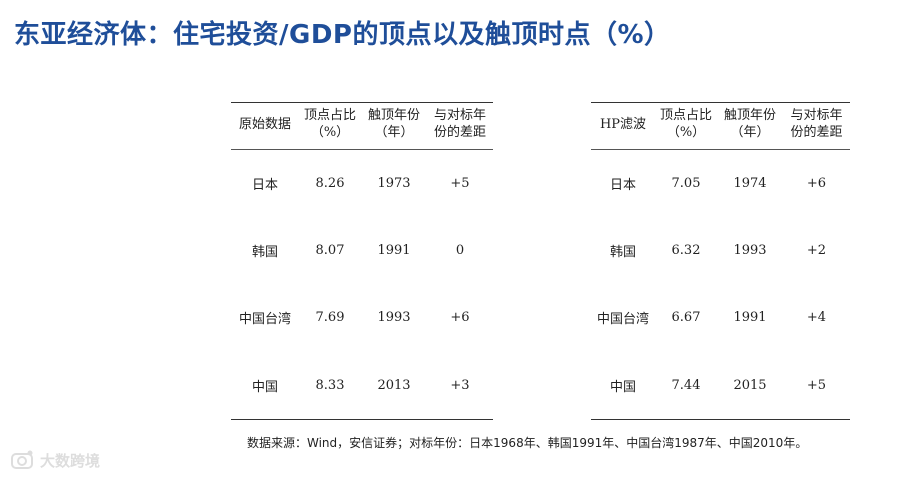 The width and height of the screenshot is (900, 480). What do you see at coordinates (394, 385) in the screenshot?
I see `peak-year-cell: 2013` at bounding box center [394, 385].